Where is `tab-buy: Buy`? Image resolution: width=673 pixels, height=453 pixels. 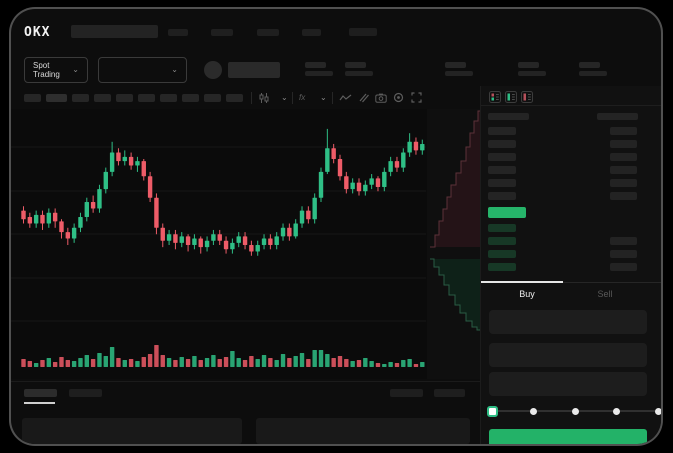 tab-buy: Buy is located at coordinates (527, 294).